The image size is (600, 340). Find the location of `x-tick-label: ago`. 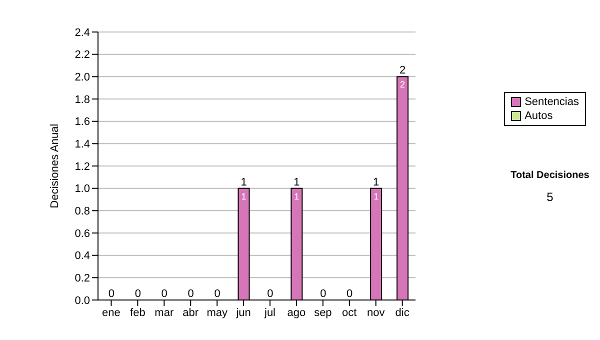

x-tick-label: ago is located at coordinates (296, 312).